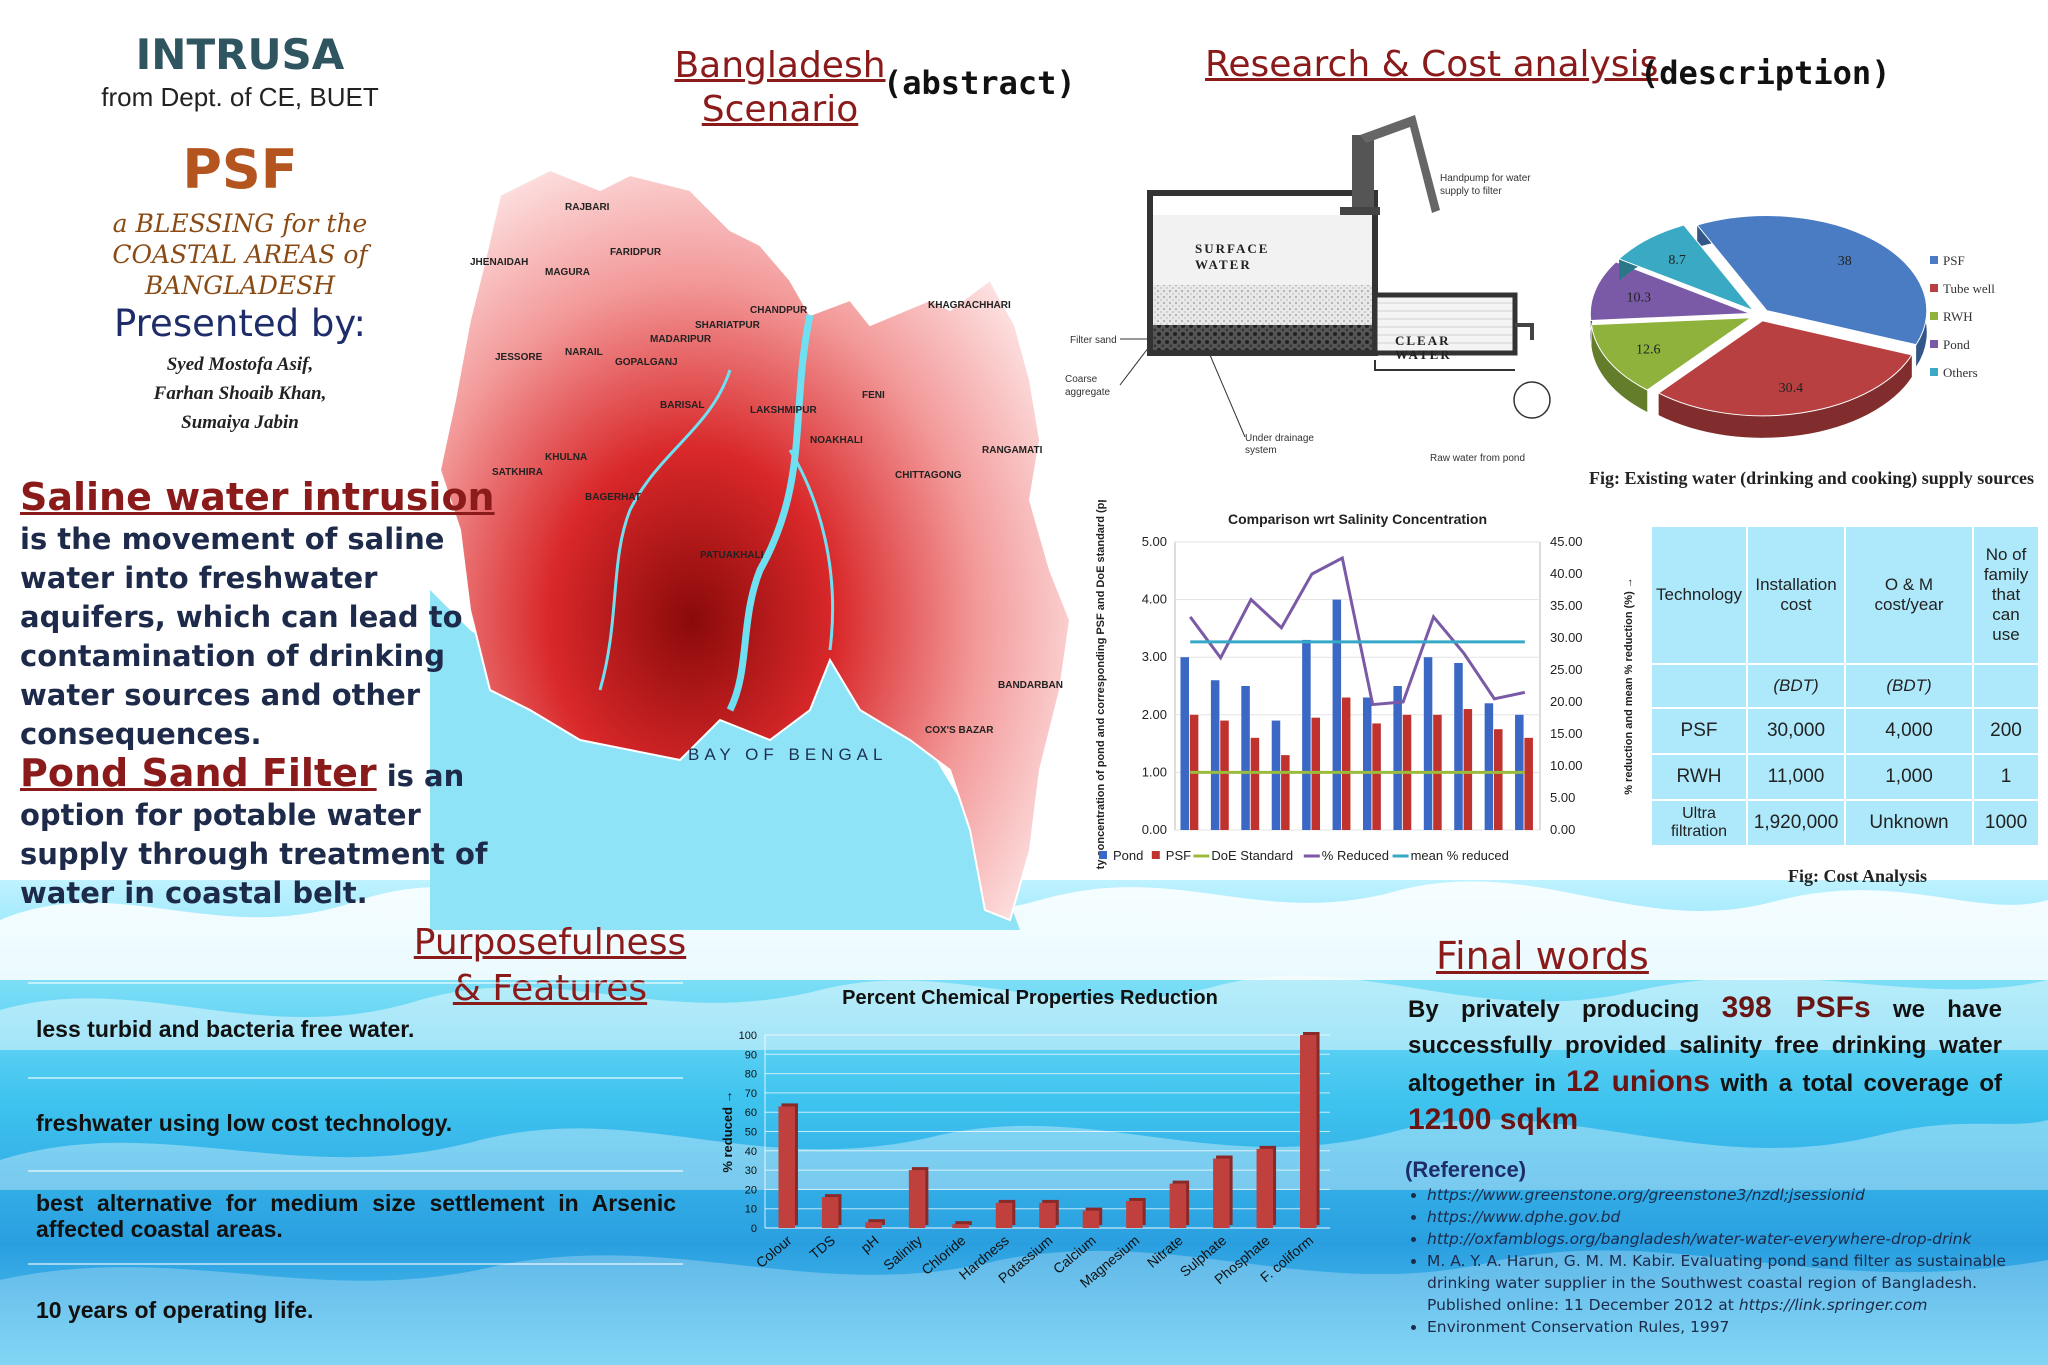 This screenshot has width=2048, height=1365. I want to click on x-tick-label: Colour, so click(774, 1251).